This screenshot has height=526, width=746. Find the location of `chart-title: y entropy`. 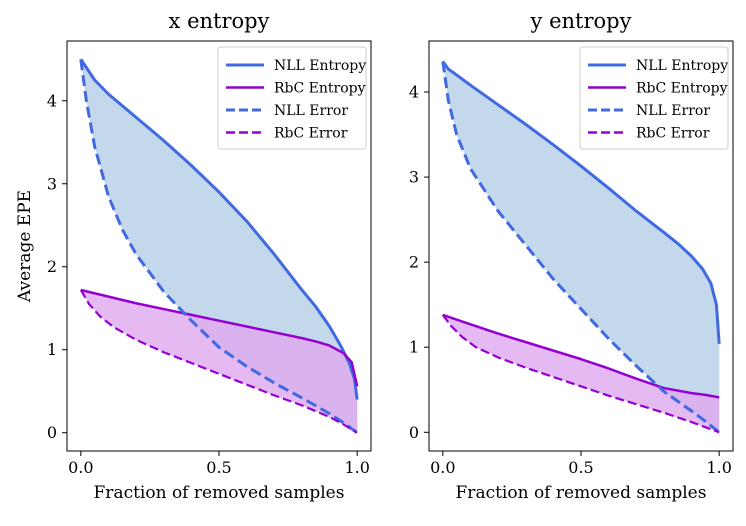

chart-title: y entropy is located at coordinates (581, 21).